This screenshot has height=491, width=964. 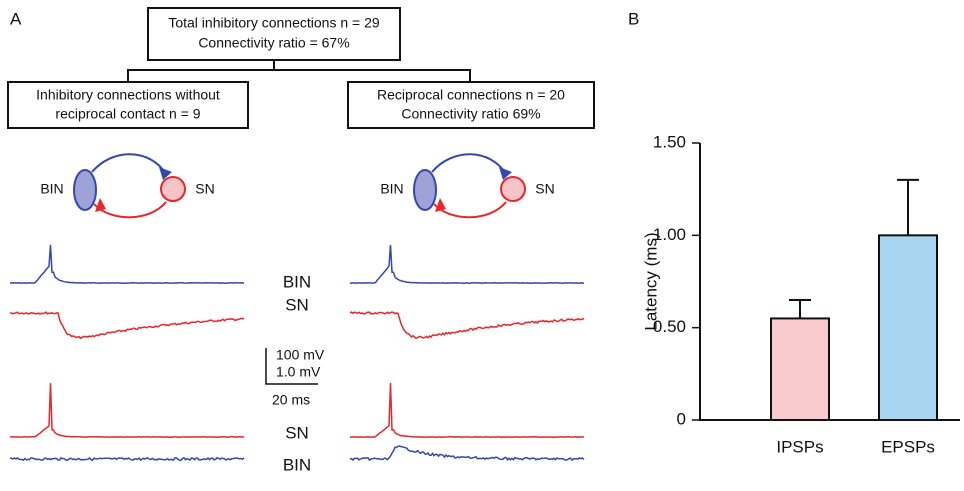 I want to click on panel-label: A, so click(x=16, y=18).